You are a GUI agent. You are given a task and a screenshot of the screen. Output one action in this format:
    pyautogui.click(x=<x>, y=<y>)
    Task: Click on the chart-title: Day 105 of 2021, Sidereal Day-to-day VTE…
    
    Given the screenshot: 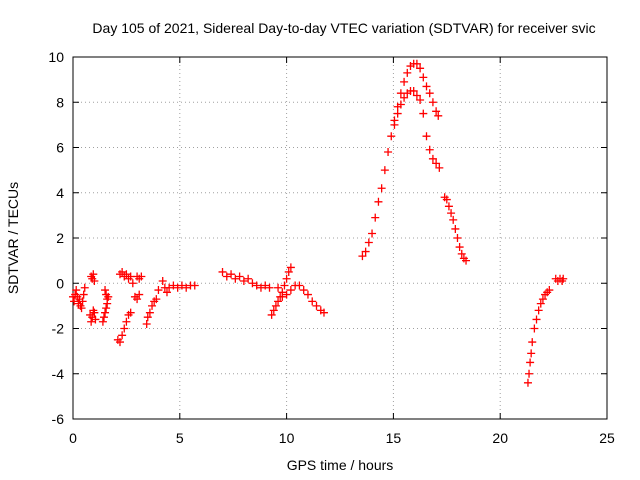 What is the action you would take?
    pyautogui.click(x=343, y=28)
    